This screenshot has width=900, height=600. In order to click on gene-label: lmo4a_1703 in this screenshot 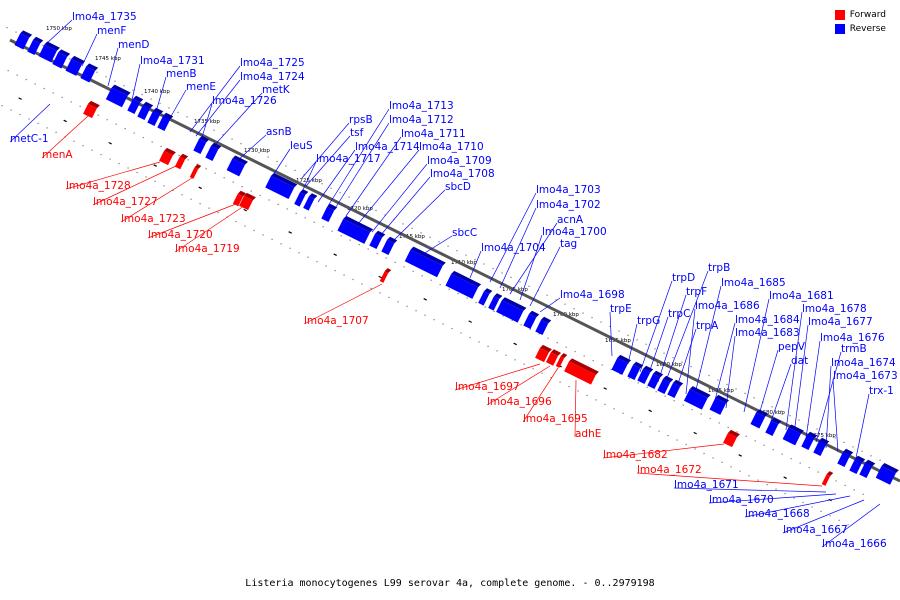, I will do `click(568, 190)`.